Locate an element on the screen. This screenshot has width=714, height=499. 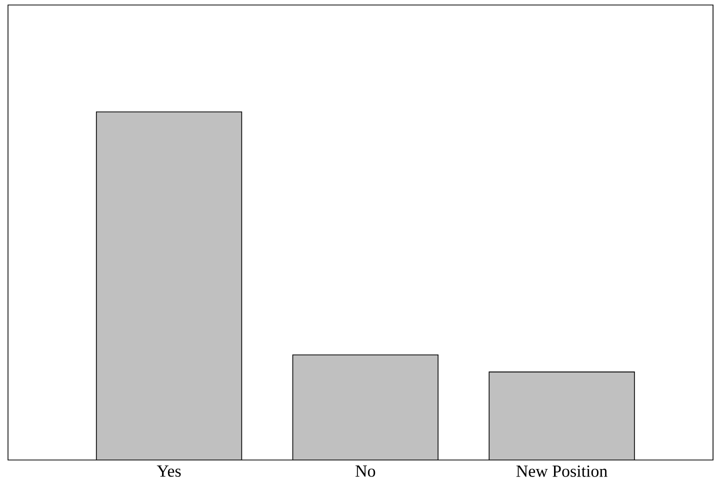
x-tick-label: Yes is located at coordinates (168, 471).